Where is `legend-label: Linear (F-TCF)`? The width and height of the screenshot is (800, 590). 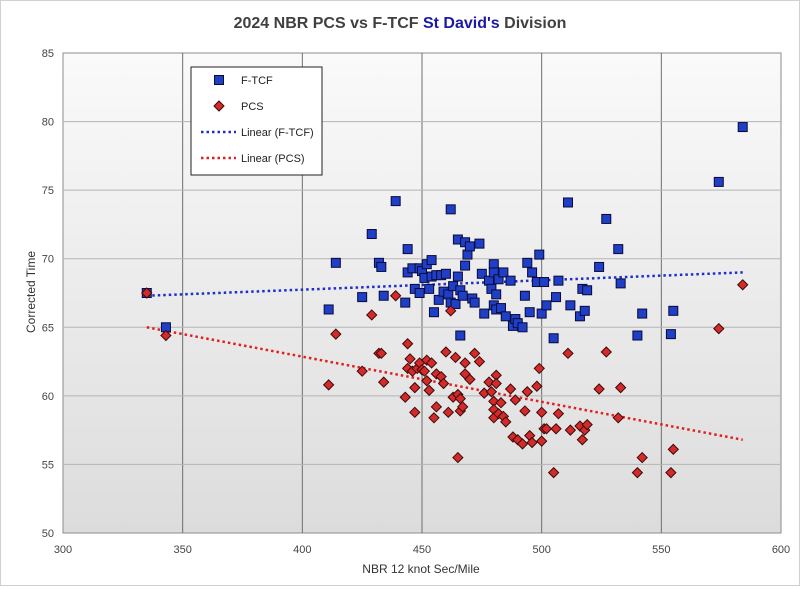 legend-label: Linear (F-TCF) is located at coordinates (277, 133).